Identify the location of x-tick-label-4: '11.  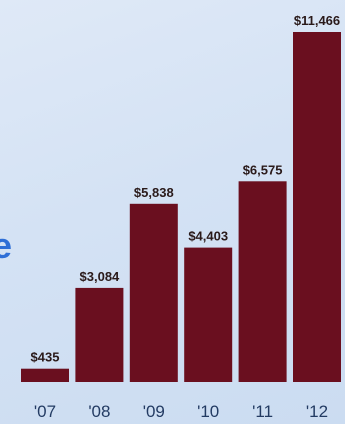
(262, 411).